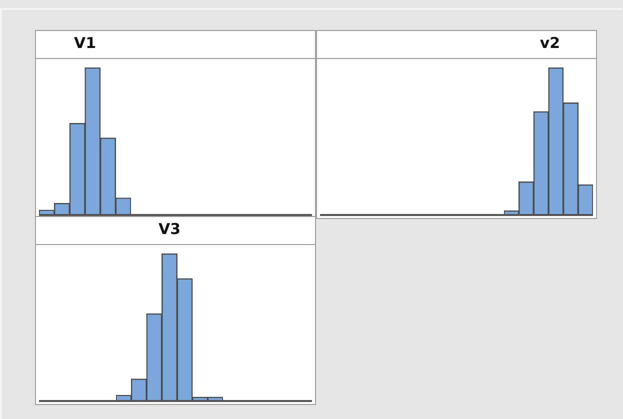 The image size is (623, 419). I want to click on chart-title: v2, so click(550, 43).